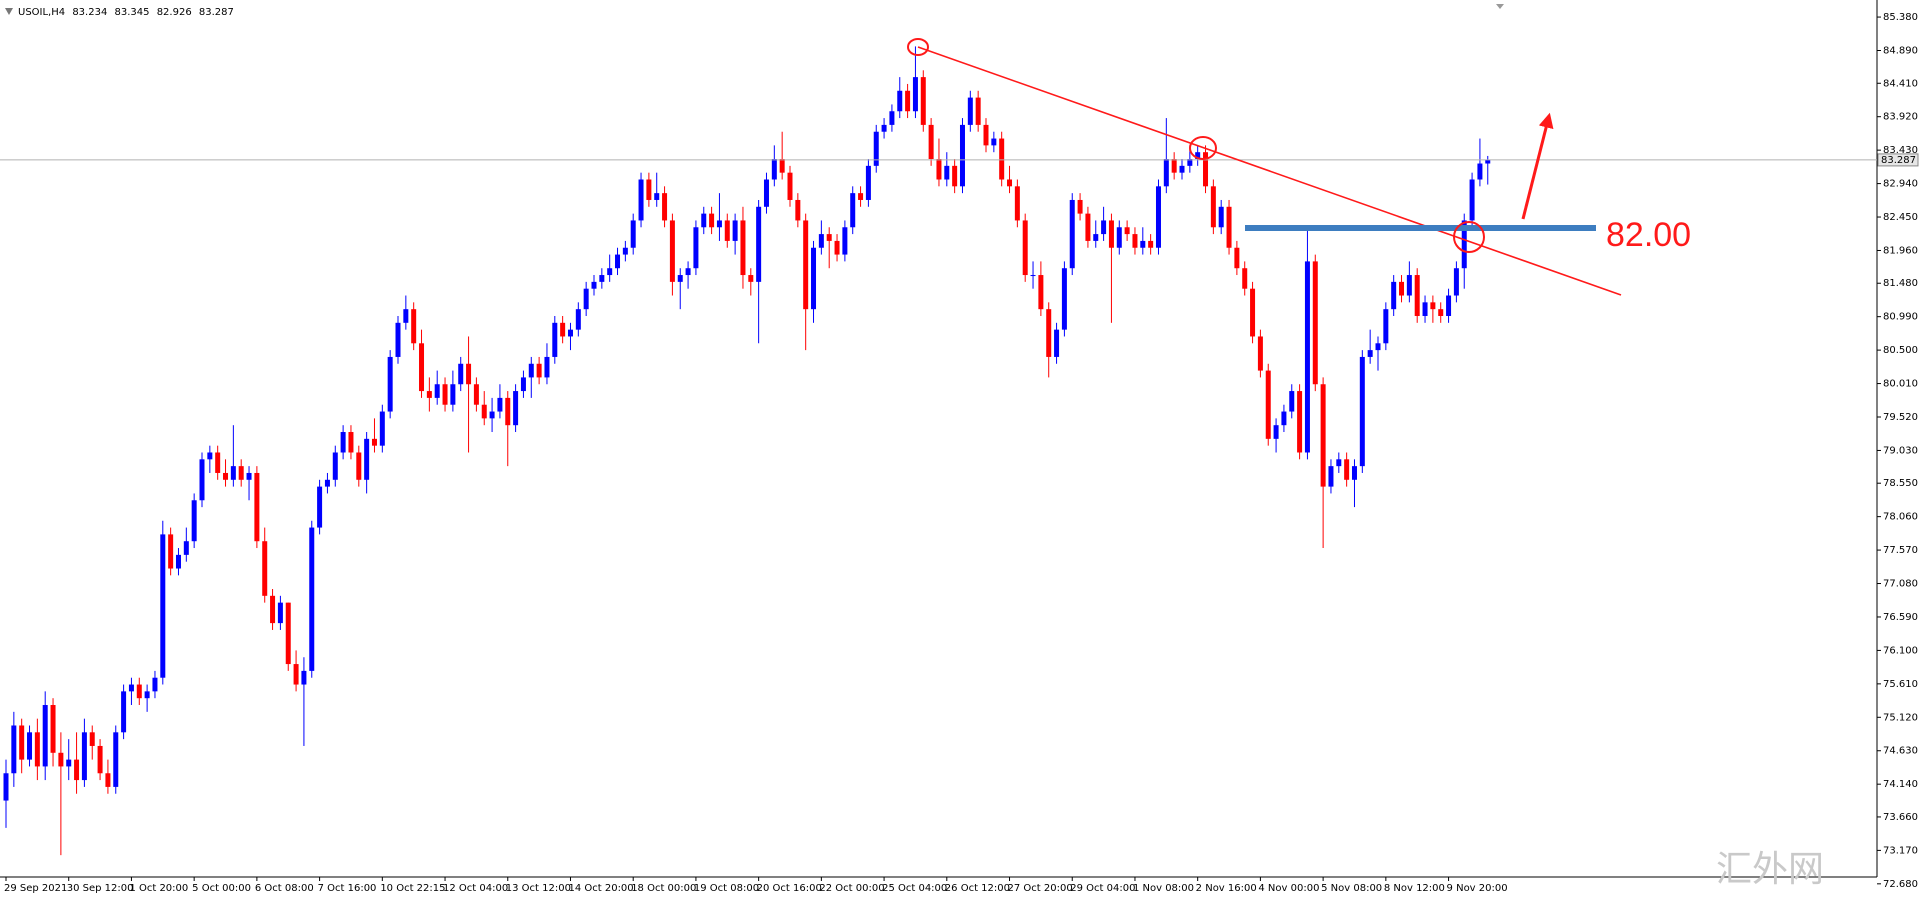  I want to click on x-tick-label: 7 Oct 16:00, so click(347, 888).